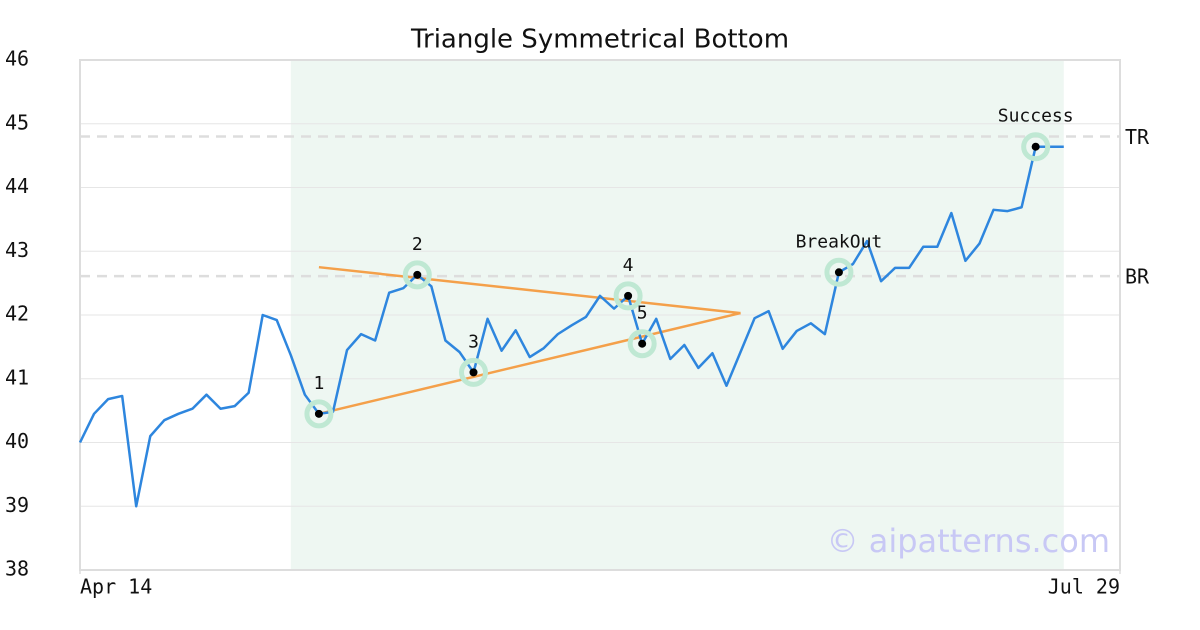 This screenshot has width=1200, height=630. Describe the element at coordinates (17, 505) in the screenshot. I see `y-tick-label: 39` at that location.